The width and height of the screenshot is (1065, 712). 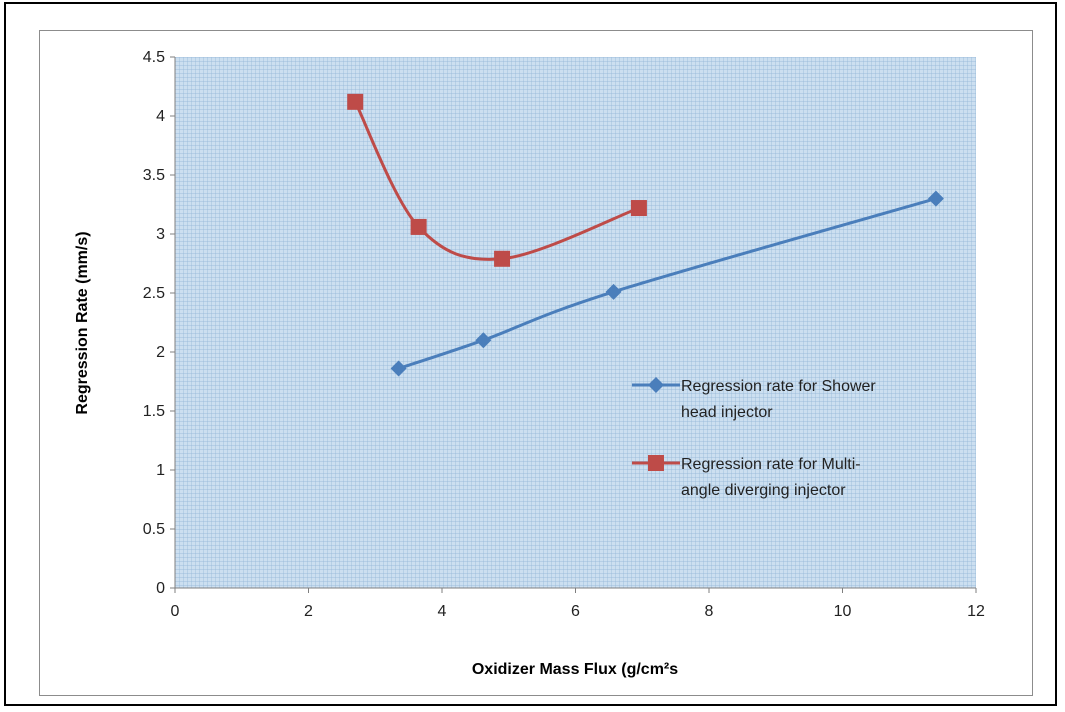 I want to click on legend-marker-shower-head, so click(x=656, y=385).